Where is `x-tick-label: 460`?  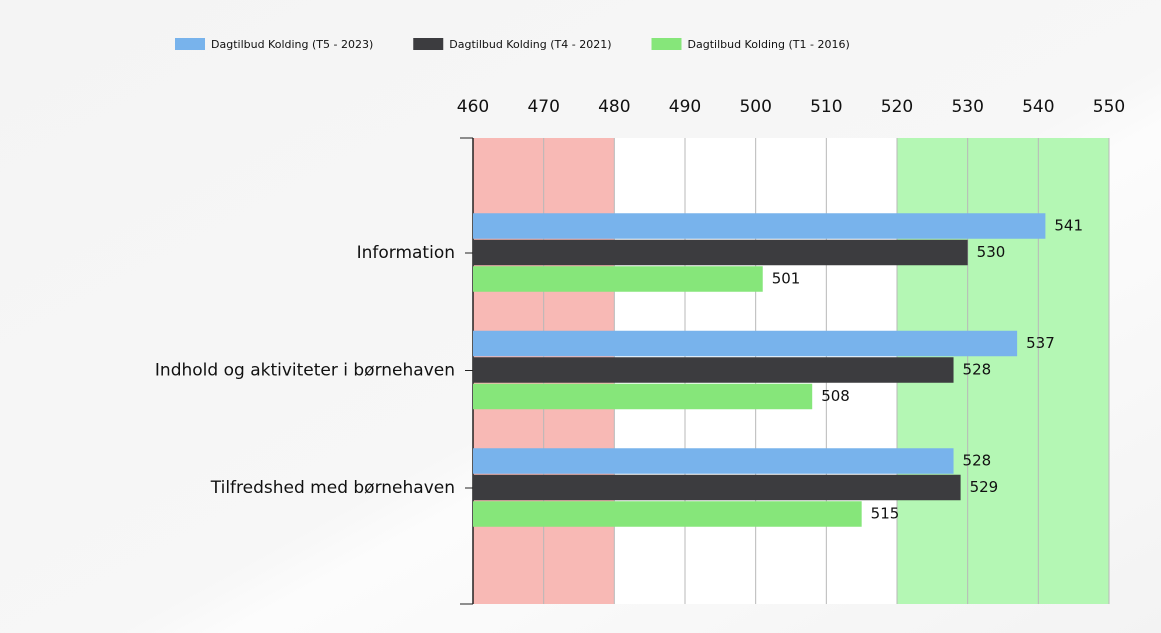
x-tick-label: 460 is located at coordinates (473, 107).